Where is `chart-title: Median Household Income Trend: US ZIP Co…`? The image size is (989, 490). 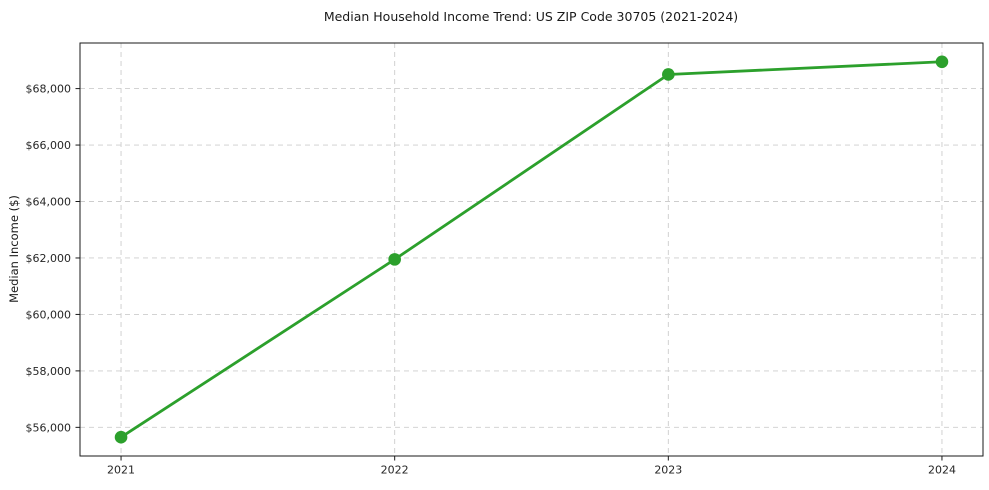
chart-title: Median Household Income Trend: US ZIP Co… is located at coordinates (531, 16).